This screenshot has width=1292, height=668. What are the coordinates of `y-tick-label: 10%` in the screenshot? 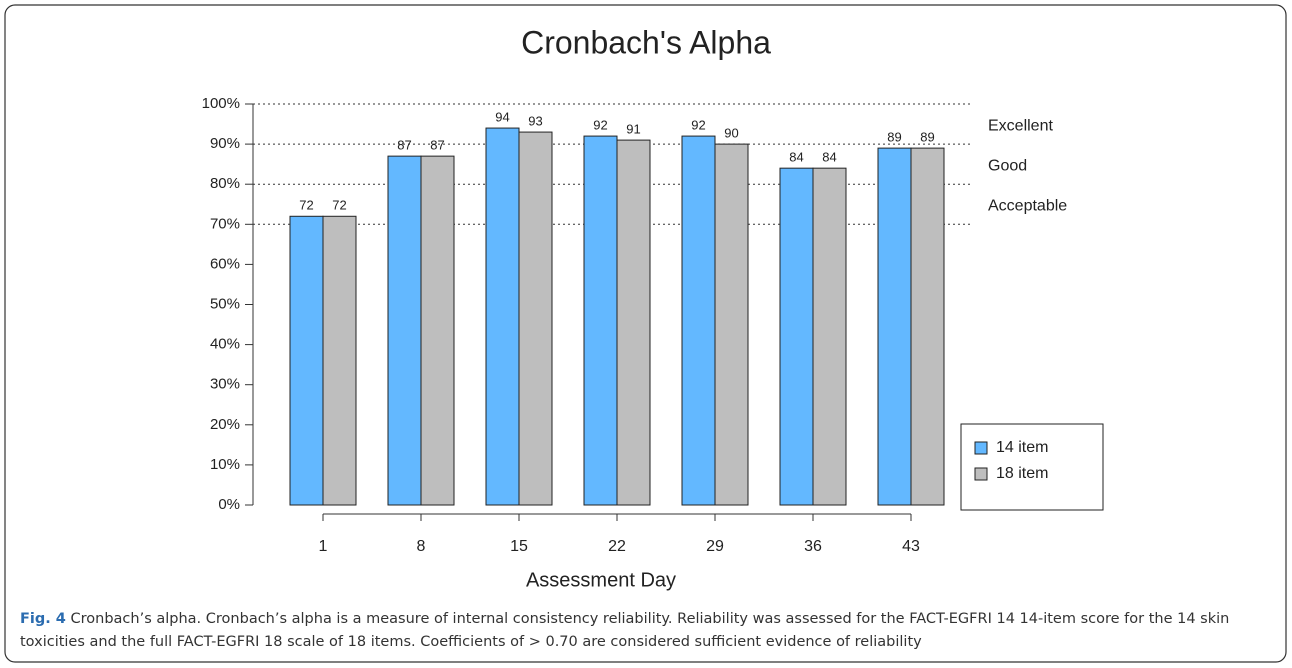 It's located at (225, 464).